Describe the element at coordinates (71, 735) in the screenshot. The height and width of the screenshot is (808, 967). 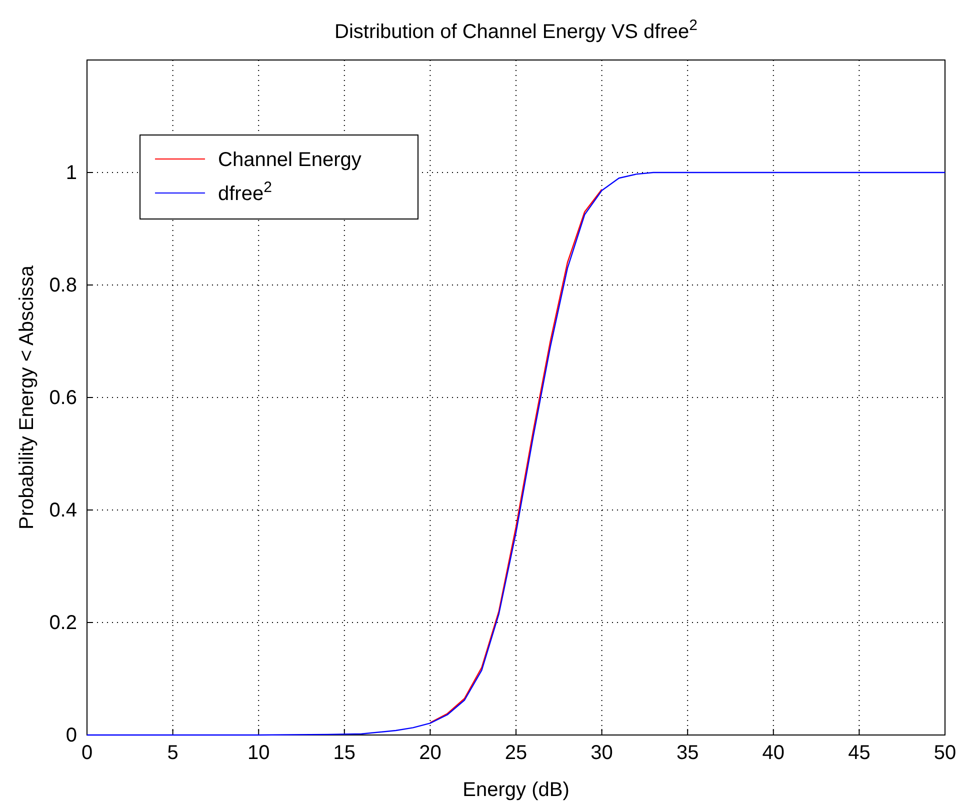
I see `y-tick-label: 0` at that location.